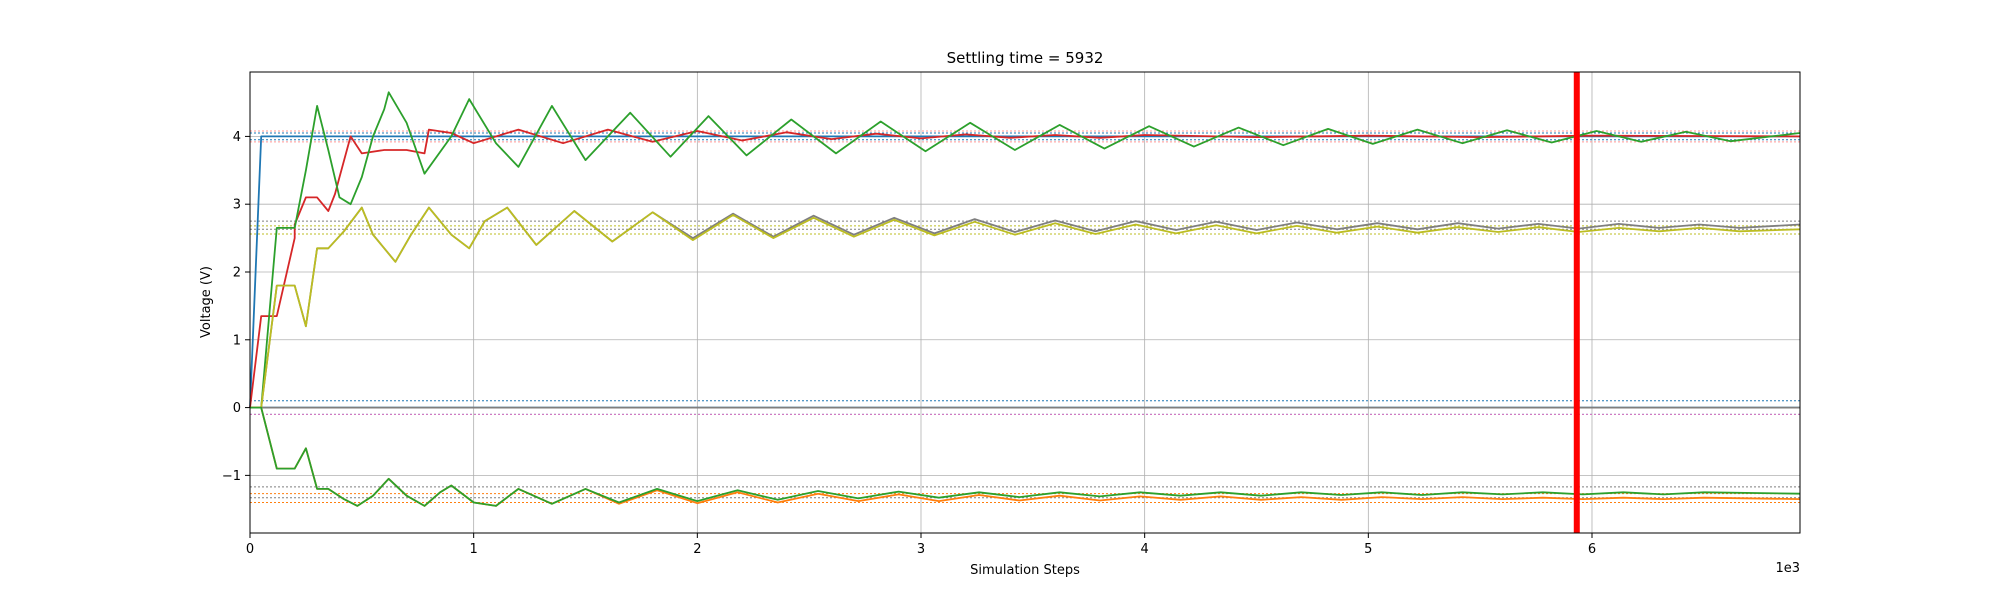  Describe the element at coordinates (1368, 549) in the screenshot. I see `x-tick-label: 5` at that location.